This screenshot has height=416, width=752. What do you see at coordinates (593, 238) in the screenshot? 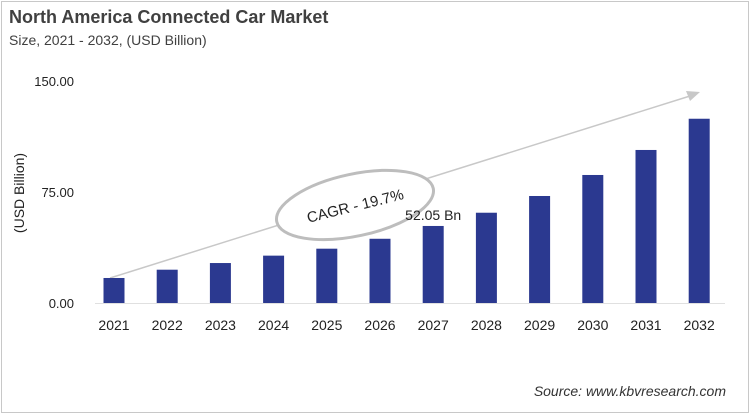
I see `bar-2030` at bounding box center [593, 238].